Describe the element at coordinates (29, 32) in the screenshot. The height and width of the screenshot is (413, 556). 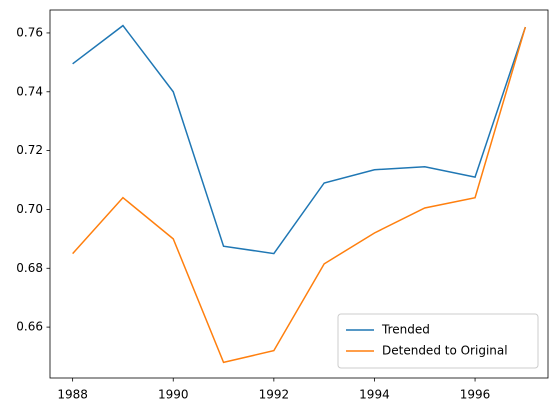
I see `y-tick-label: 0.76` at that location.